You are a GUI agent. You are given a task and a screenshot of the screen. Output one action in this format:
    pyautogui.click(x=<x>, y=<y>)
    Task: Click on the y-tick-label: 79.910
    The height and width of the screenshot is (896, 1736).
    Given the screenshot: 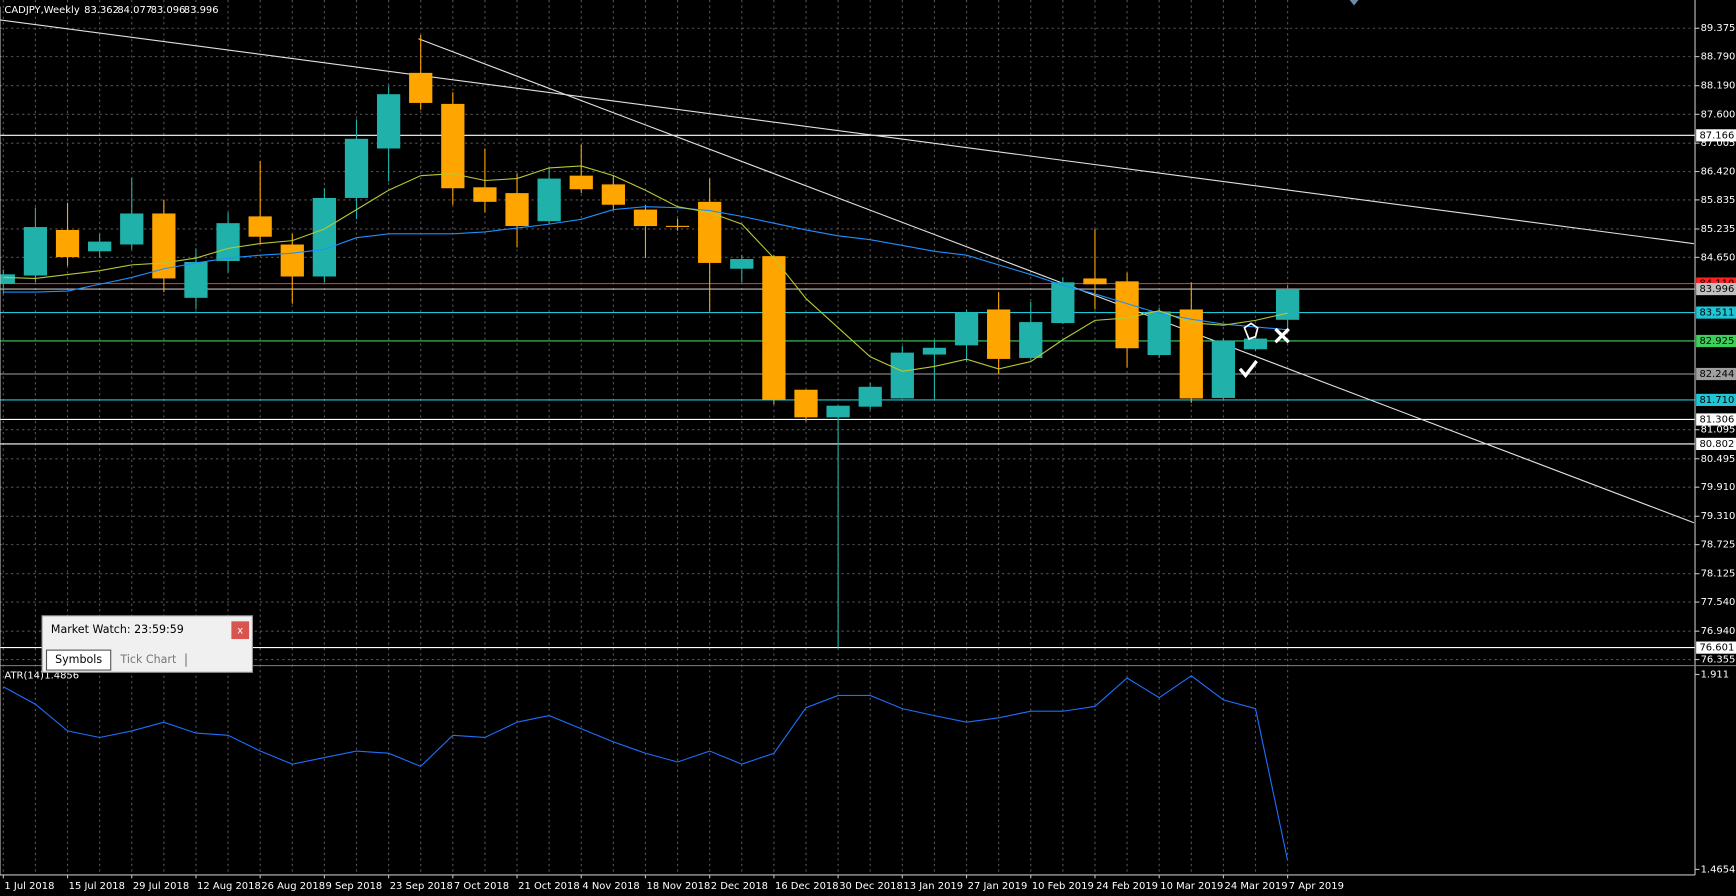 What is the action you would take?
    pyautogui.click(x=1718, y=487)
    